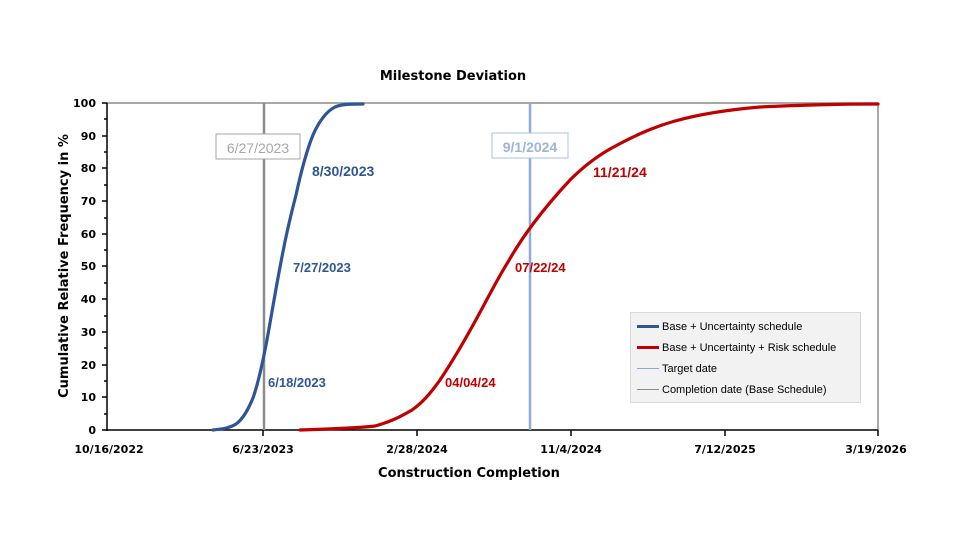 Image resolution: width=960 pixels, height=540 pixels. Describe the element at coordinates (417, 449) in the screenshot. I see `x-tick-label: 2/28/2024` at that location.